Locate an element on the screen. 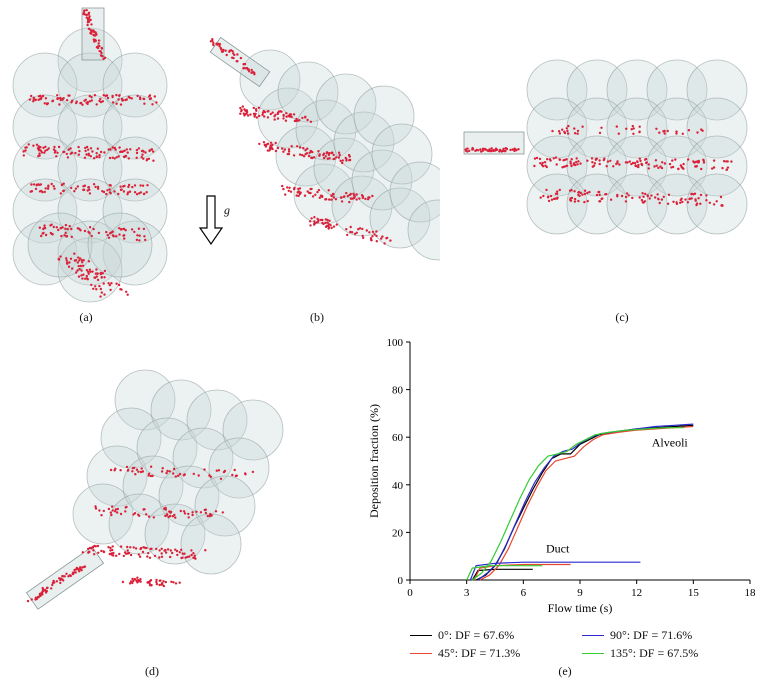  alveolar-duct is located at coordinates (65, 578).